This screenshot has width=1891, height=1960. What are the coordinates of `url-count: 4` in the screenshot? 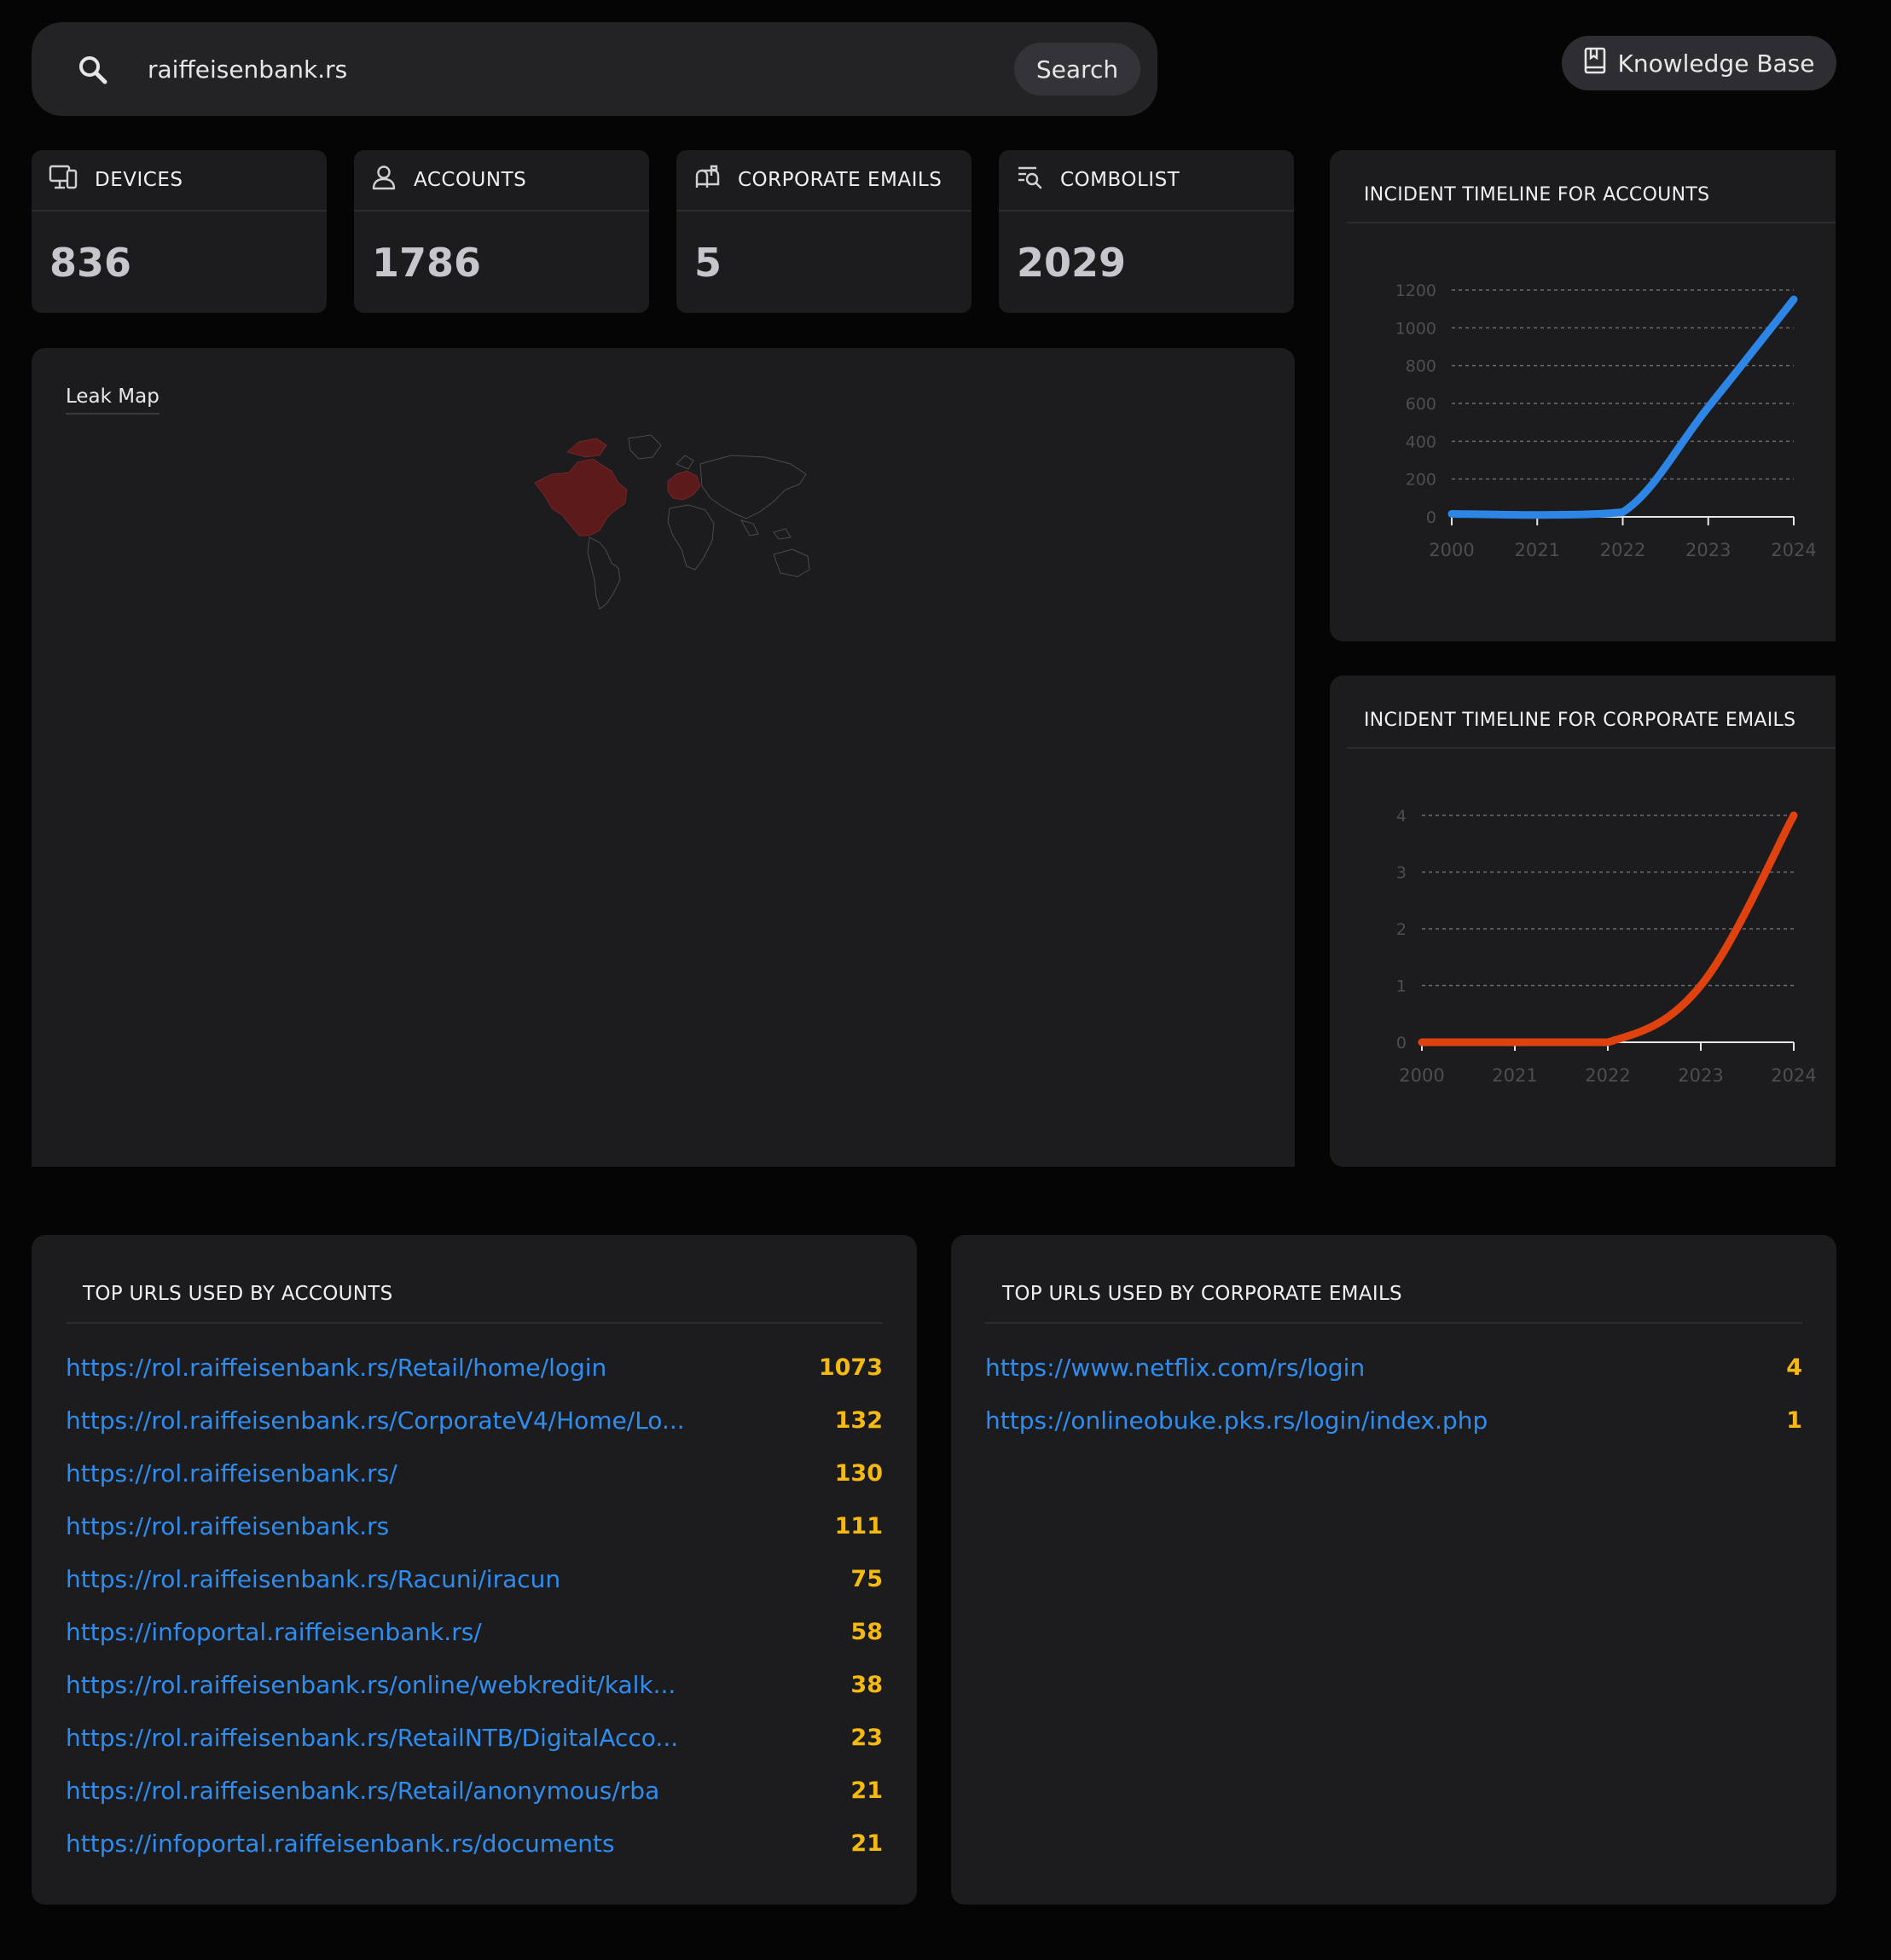 It's located at (1794, 1367).